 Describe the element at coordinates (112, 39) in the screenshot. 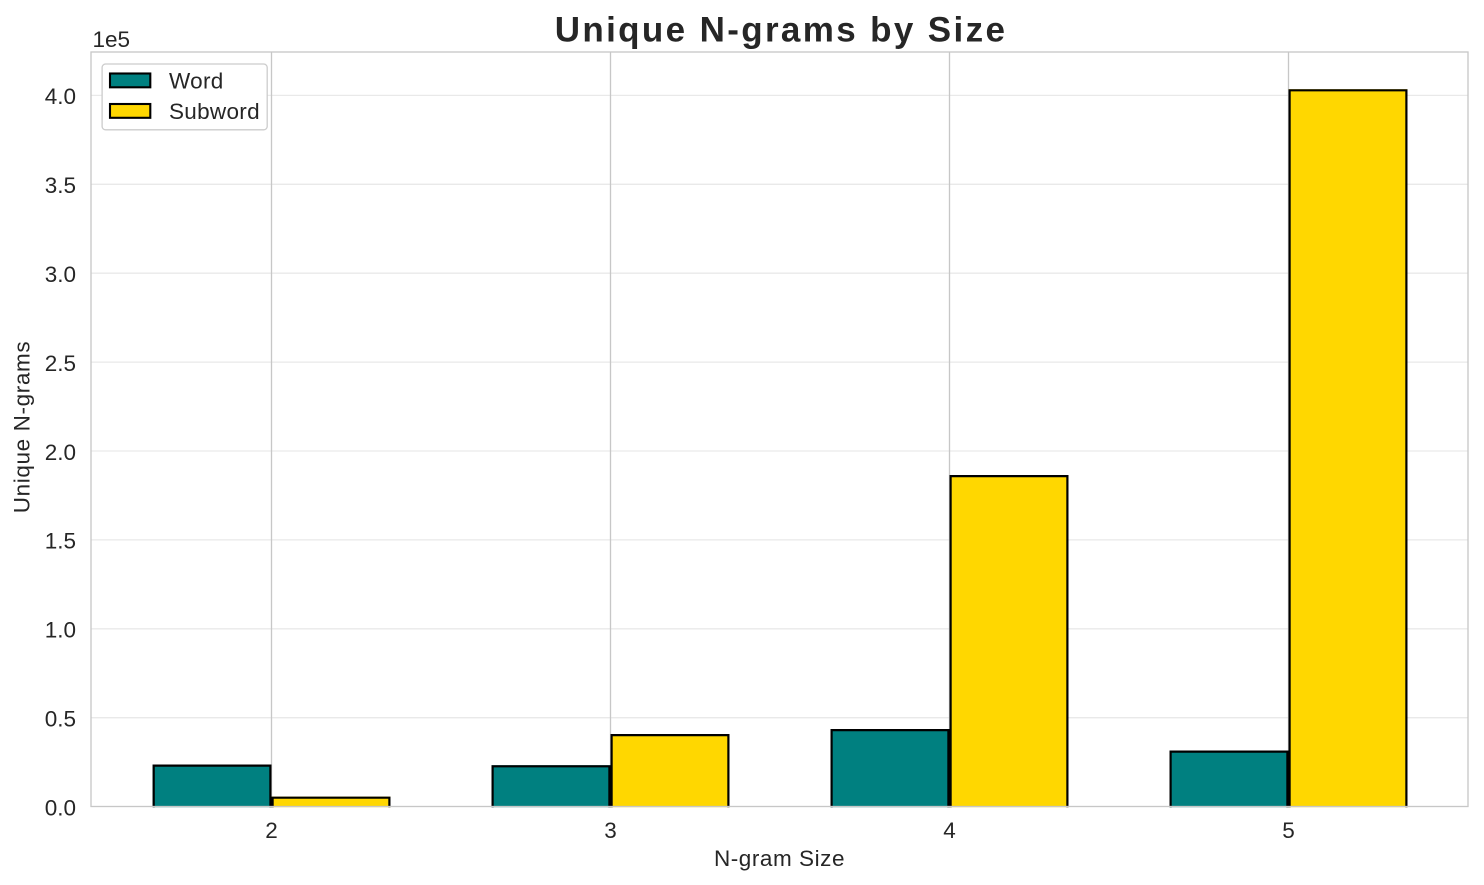

I see `svg-text: 1e5` at that location.